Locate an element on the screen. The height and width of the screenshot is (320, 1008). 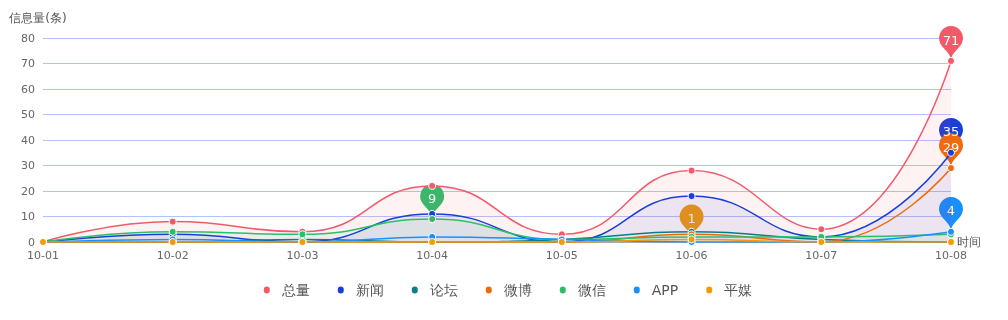
x-tick-label: 10-04 is located at coordinates (432, 255).